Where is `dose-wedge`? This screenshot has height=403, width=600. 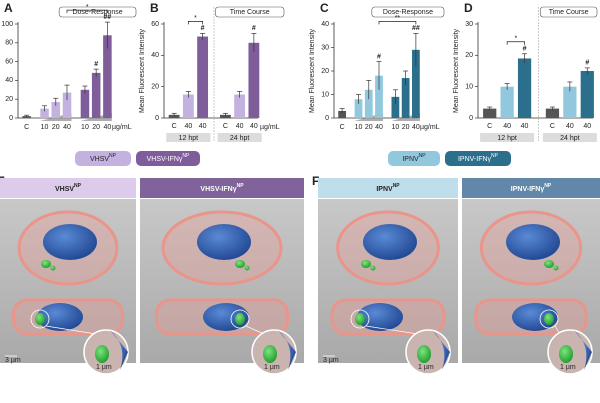
dose-wedge is located at coordinates (96, 117).